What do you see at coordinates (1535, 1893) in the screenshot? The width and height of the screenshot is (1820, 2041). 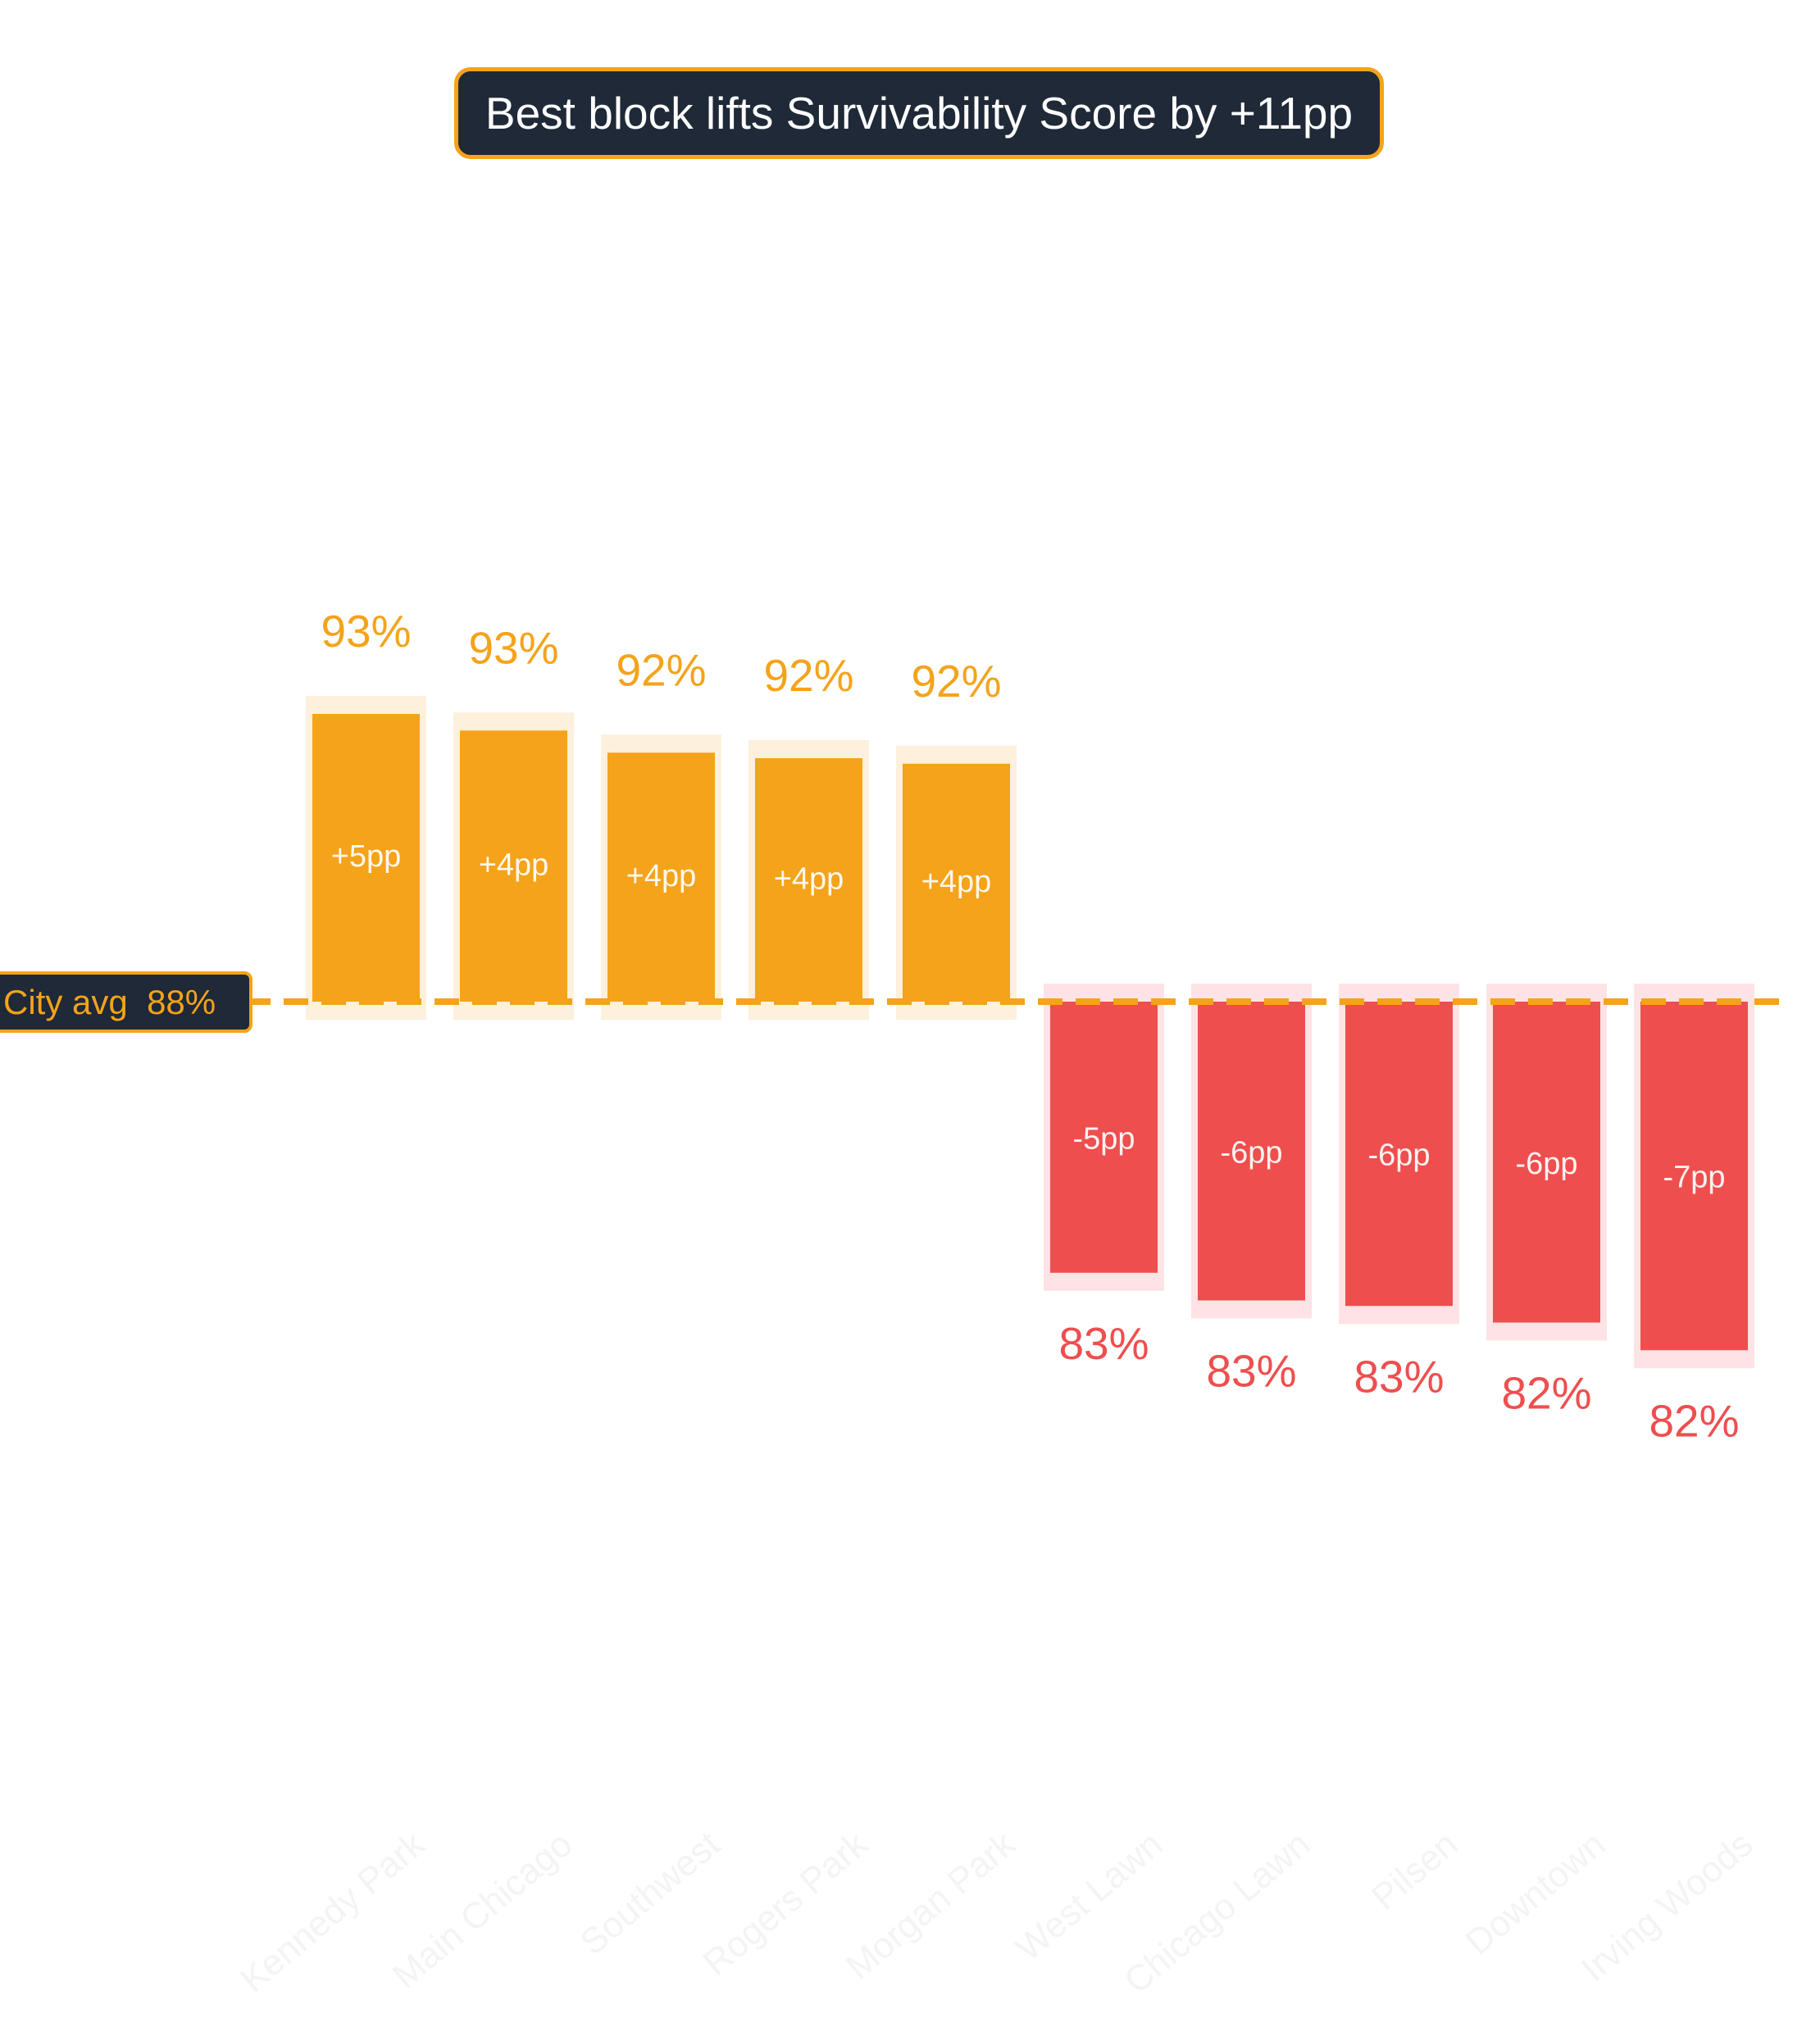 I see `category-label: Downtown` at bounding box center [1535, 1893].